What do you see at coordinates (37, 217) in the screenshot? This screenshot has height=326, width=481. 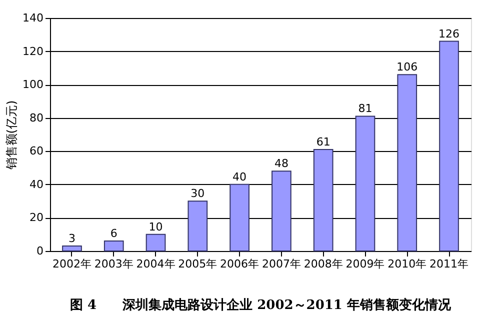 I see `y-tick-label: 20` at bounding box center [37, 217].